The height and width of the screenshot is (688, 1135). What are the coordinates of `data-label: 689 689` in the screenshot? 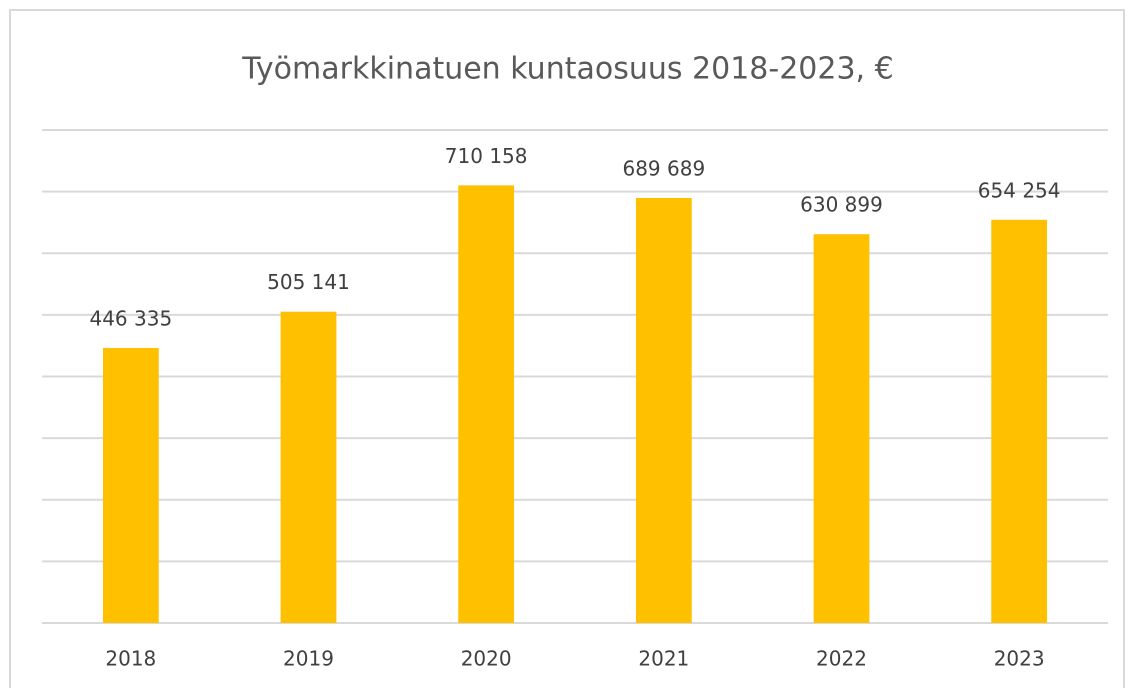 It's located at (663, 168).